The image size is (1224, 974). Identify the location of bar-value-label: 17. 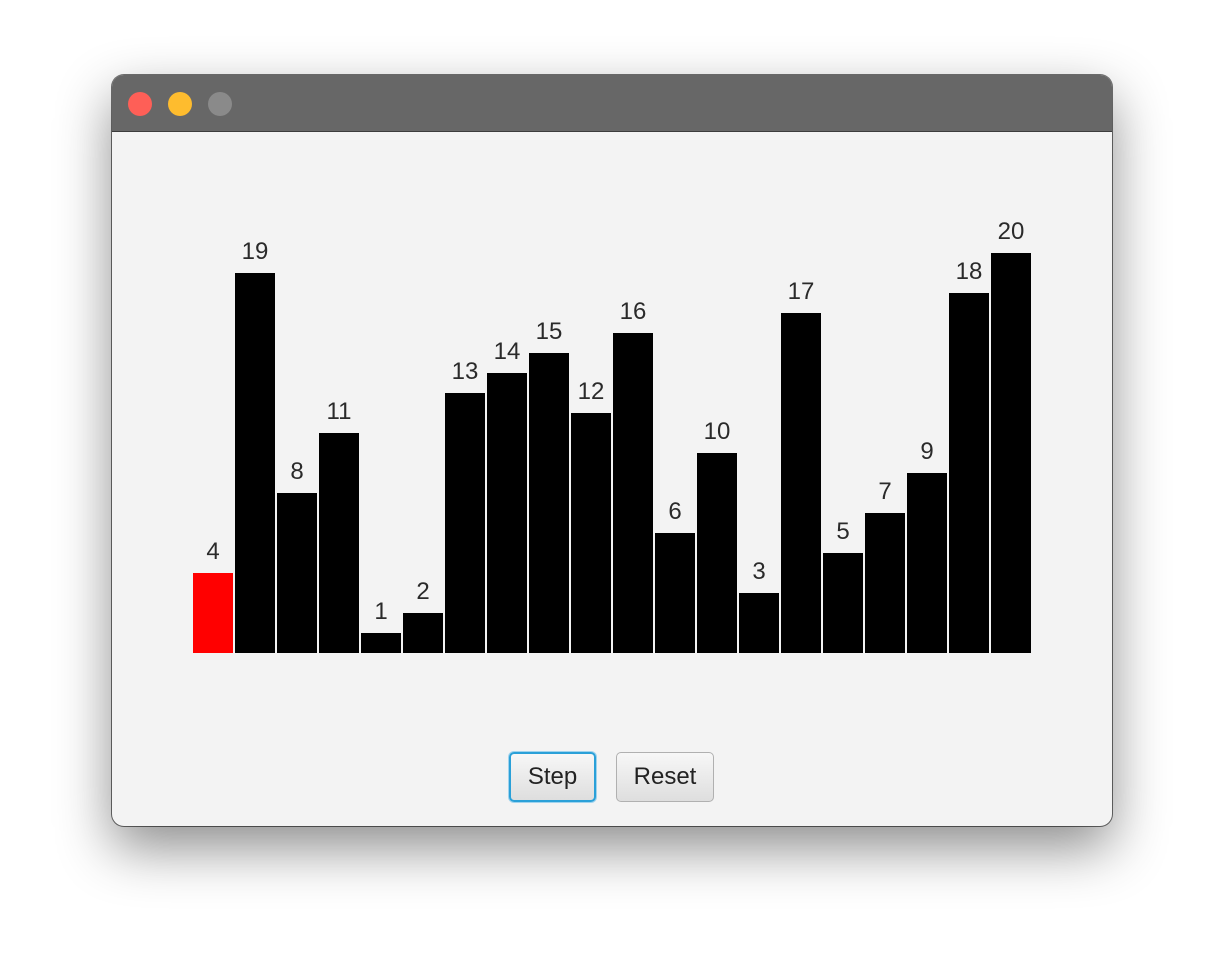
(801, 291).